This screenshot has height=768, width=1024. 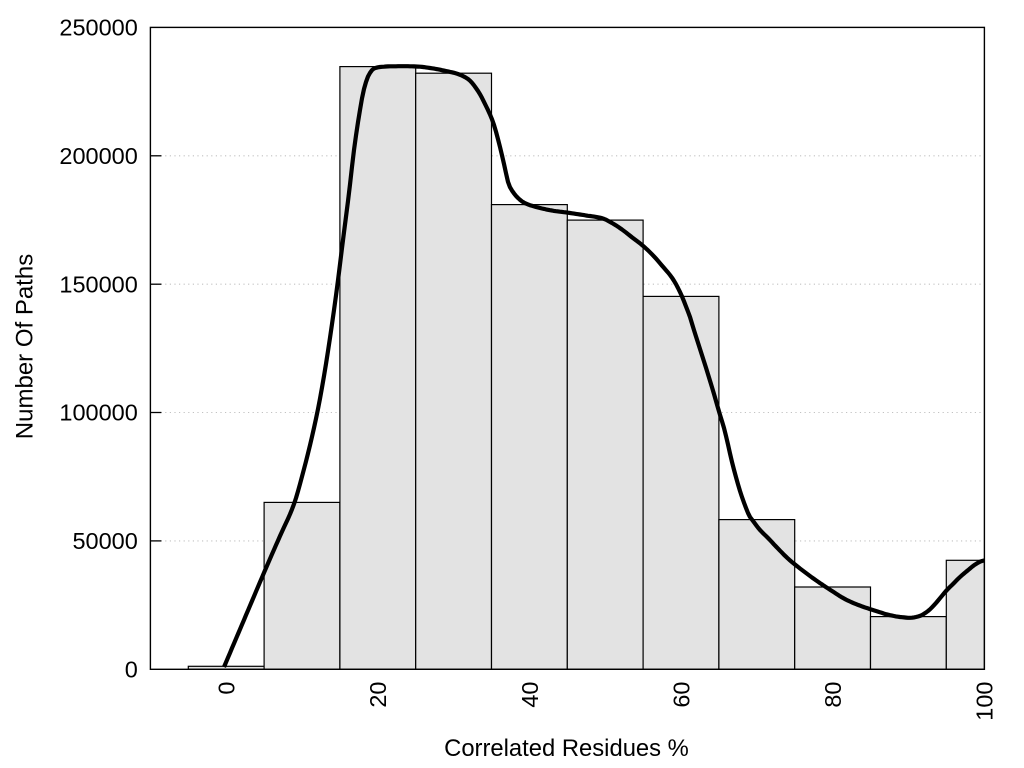 What do you see at coordinates (98, 284) in the screenshot?
I see `svg-text: 150000` at bounding box center [98, 284].